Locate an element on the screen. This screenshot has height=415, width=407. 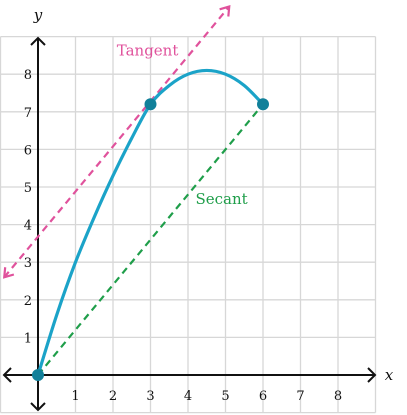
y-tick-label: 6 is located at coordinates (28, 150).